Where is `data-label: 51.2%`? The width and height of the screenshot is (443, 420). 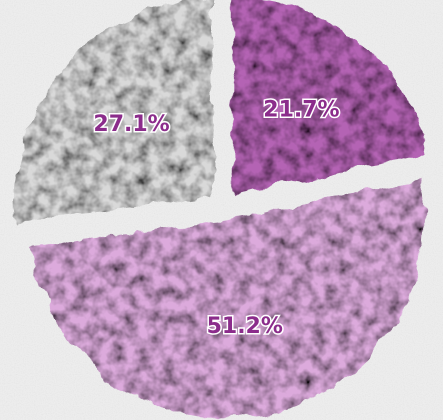 data-label: 51.2% is located at coordinates (245, 326).